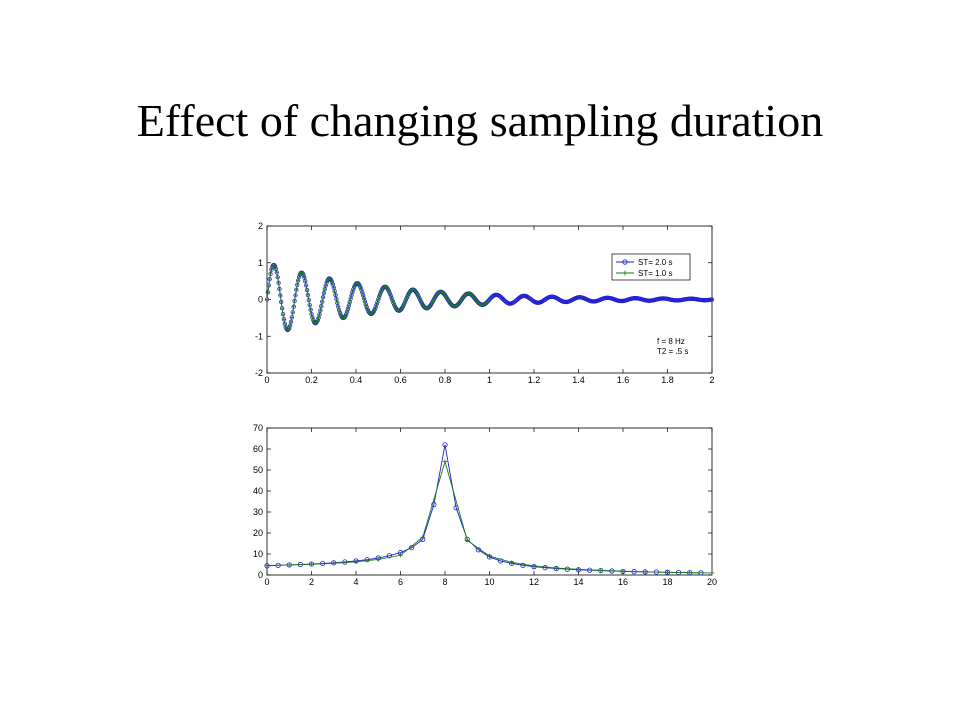 The image size is (960, 720). Describe the element at coordinates (578, 380) in the screenshot. I see `top-xtick-label: 1.4` at that location.